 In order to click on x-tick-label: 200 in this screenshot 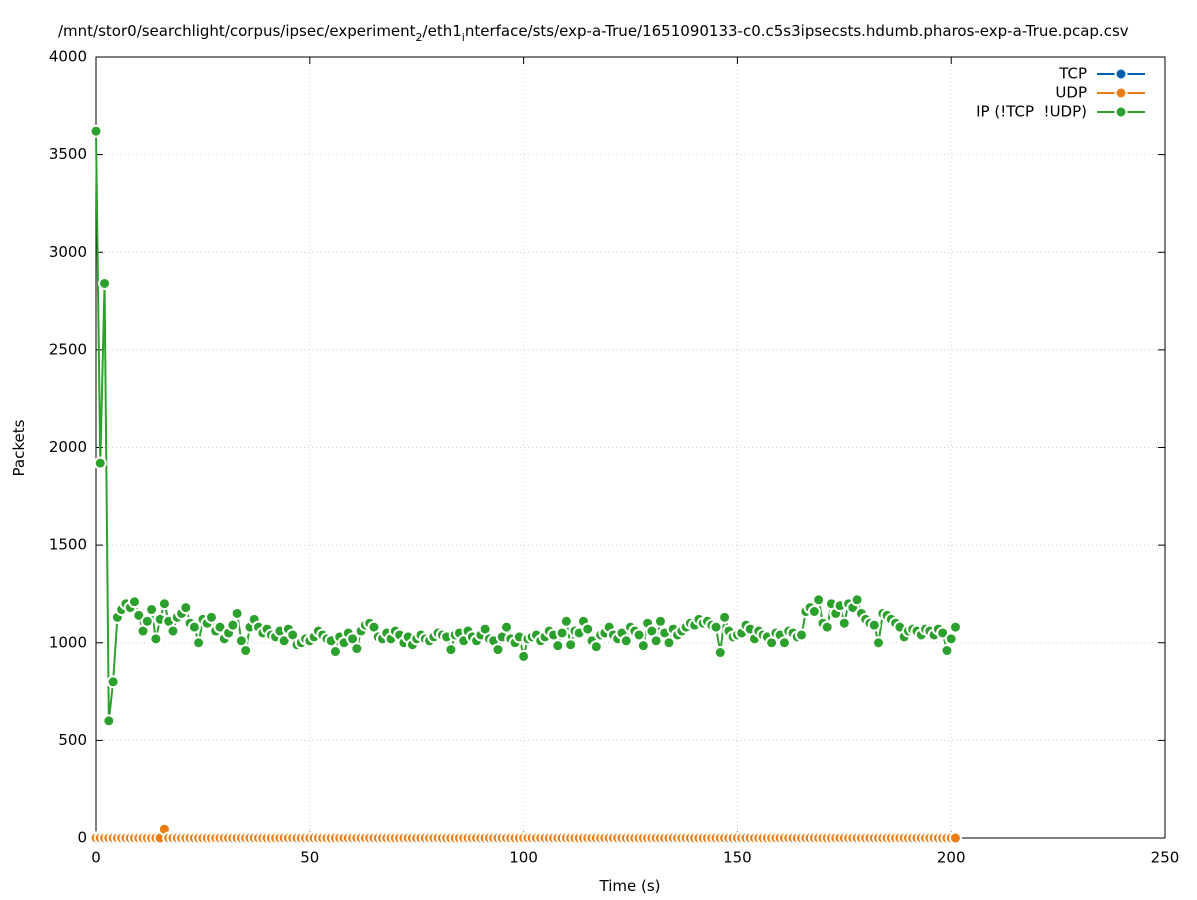, I will do `click(951, 858)`.